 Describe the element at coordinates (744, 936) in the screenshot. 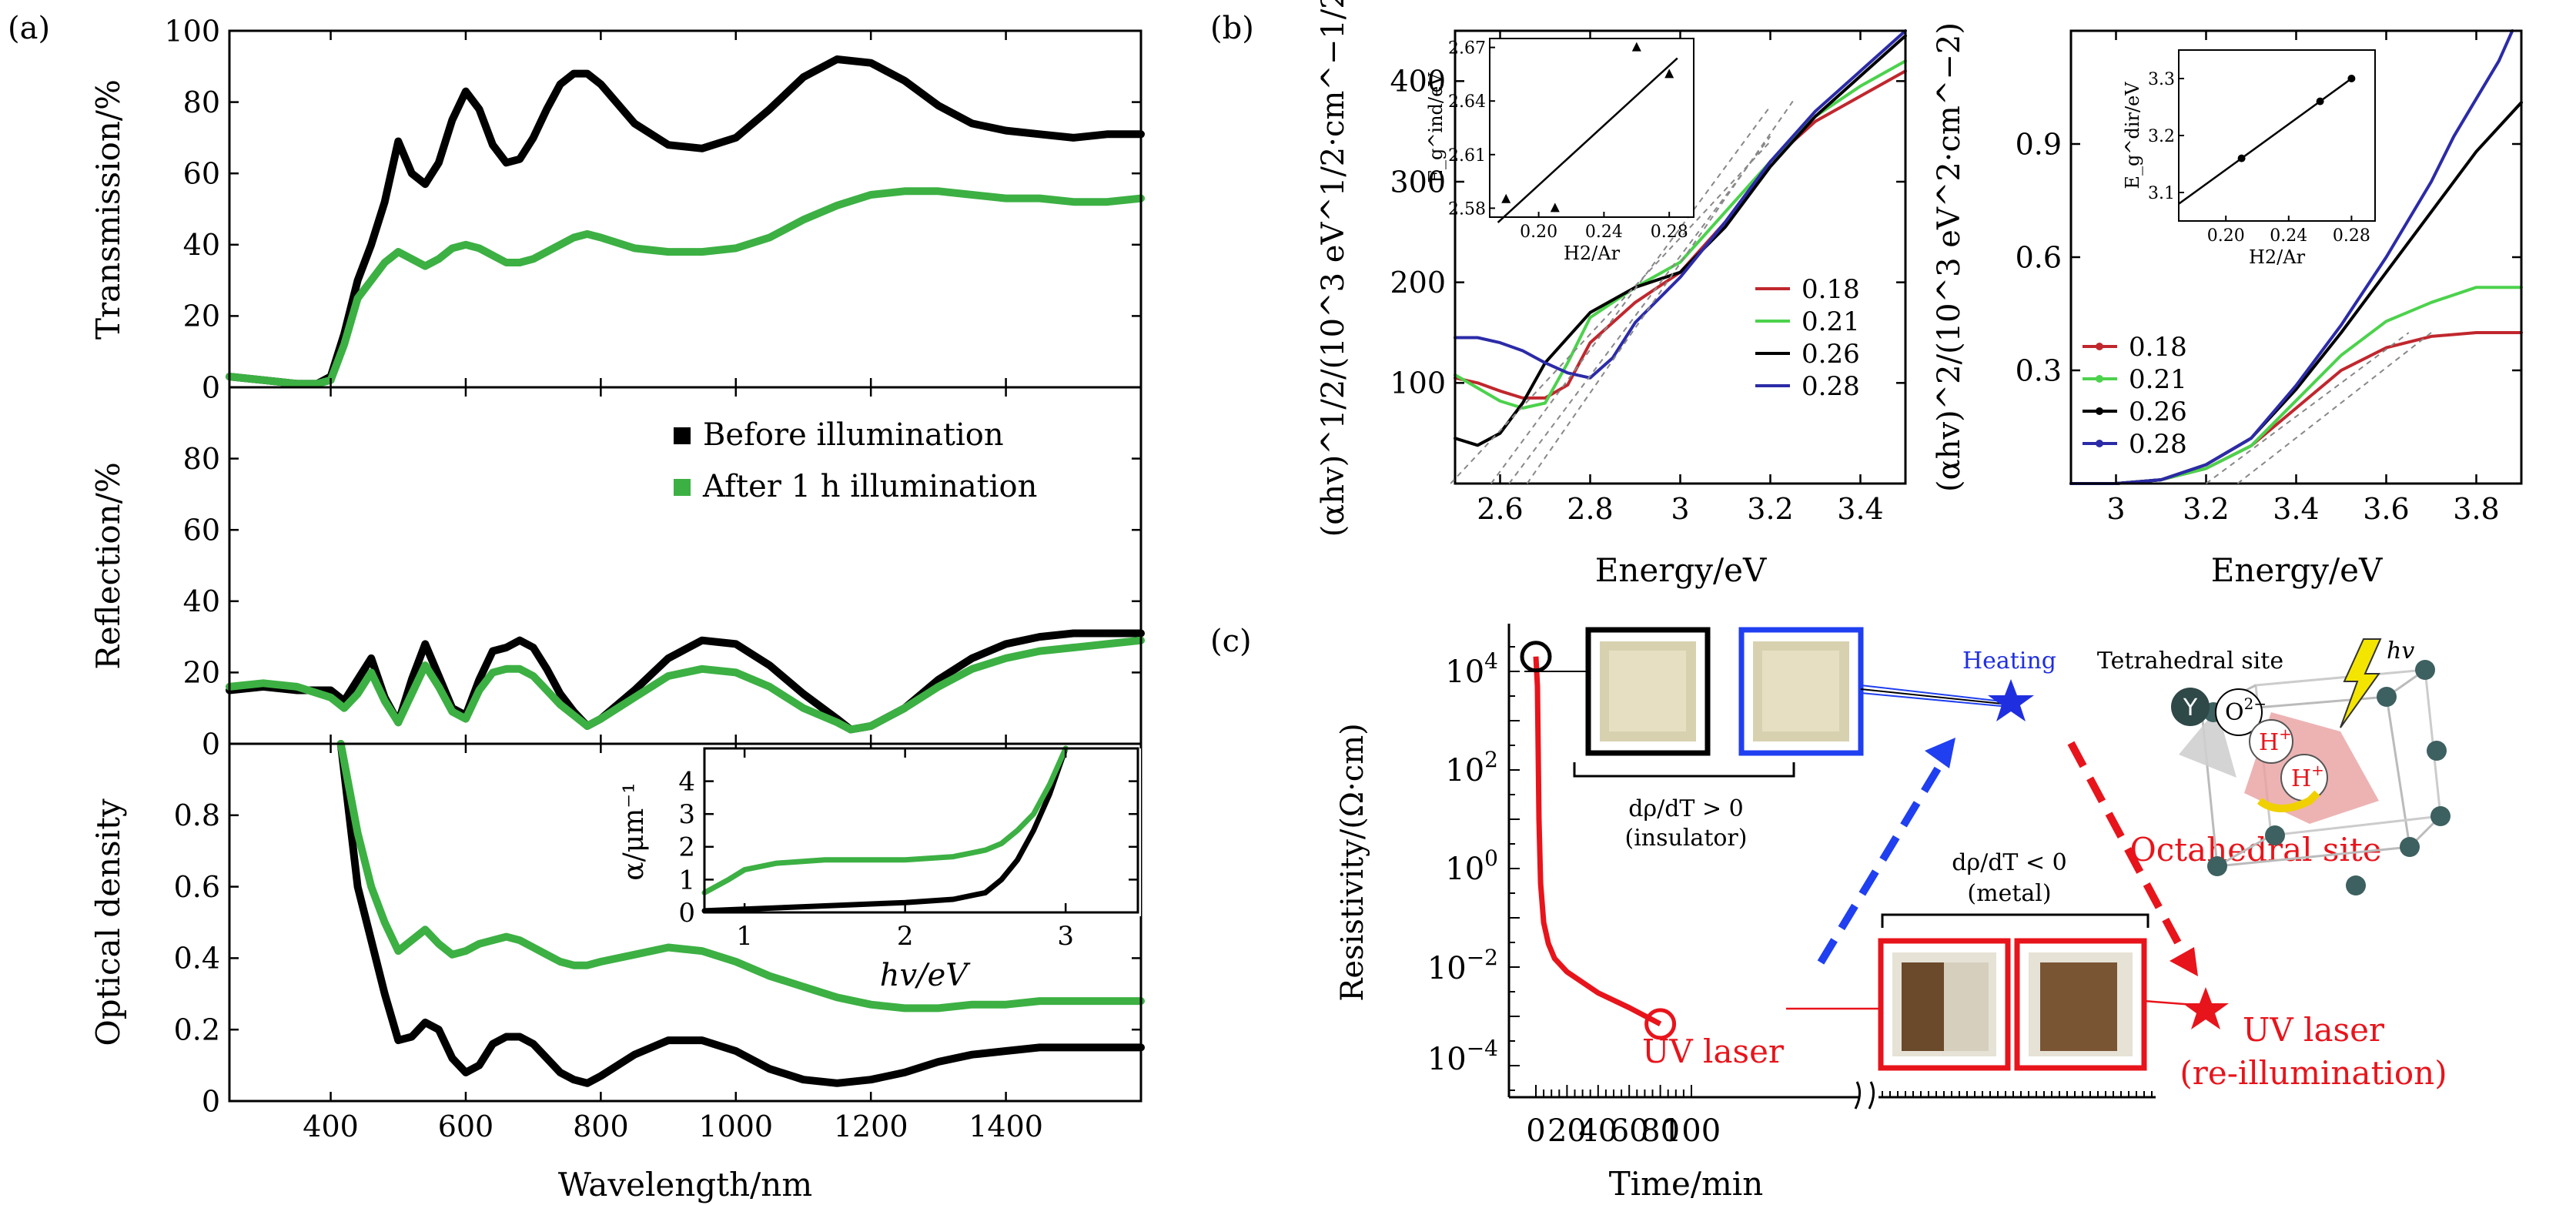

I see `x-tick-label: 1` at that location.